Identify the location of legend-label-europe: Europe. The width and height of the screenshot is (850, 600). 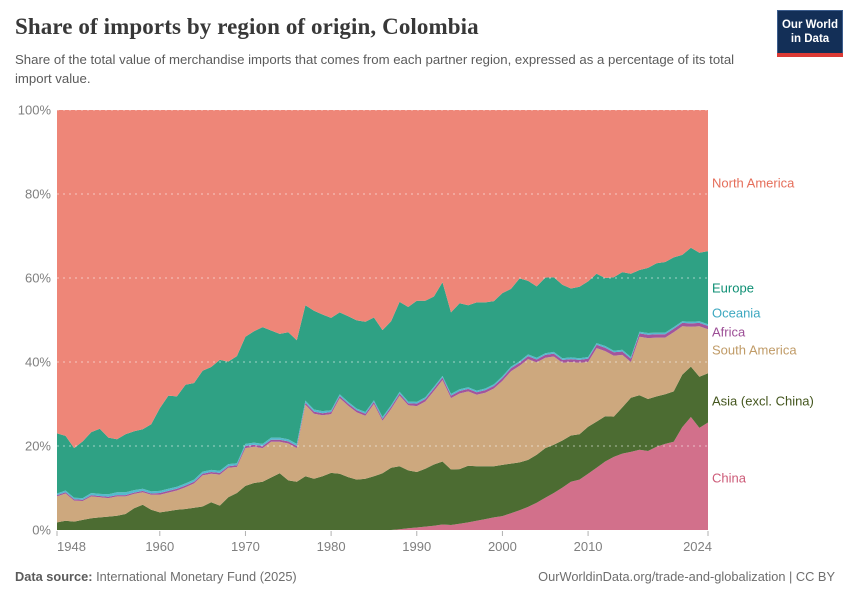
(733, 288).